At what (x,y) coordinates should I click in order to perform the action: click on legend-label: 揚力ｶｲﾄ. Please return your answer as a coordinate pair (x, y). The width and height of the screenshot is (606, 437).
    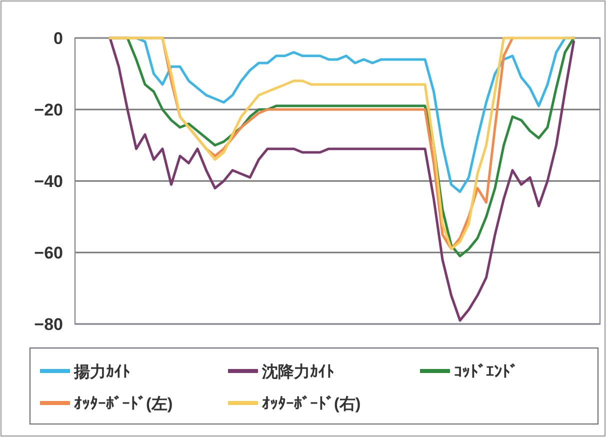
    Looking at the image, I should click on (101, 372).